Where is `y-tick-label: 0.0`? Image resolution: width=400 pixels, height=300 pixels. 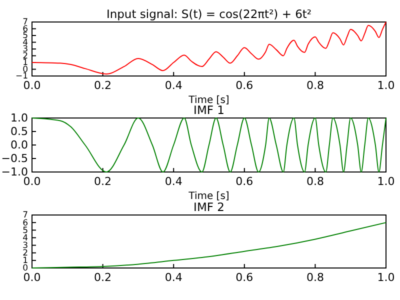
y-tick-label: 0.0 is located at coordinates (19, 145).